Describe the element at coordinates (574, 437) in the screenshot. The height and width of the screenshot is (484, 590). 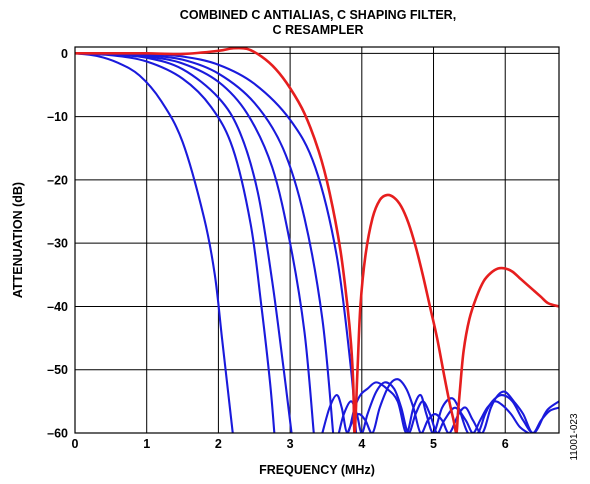
I see `figure-id: 11001-023` at that location.